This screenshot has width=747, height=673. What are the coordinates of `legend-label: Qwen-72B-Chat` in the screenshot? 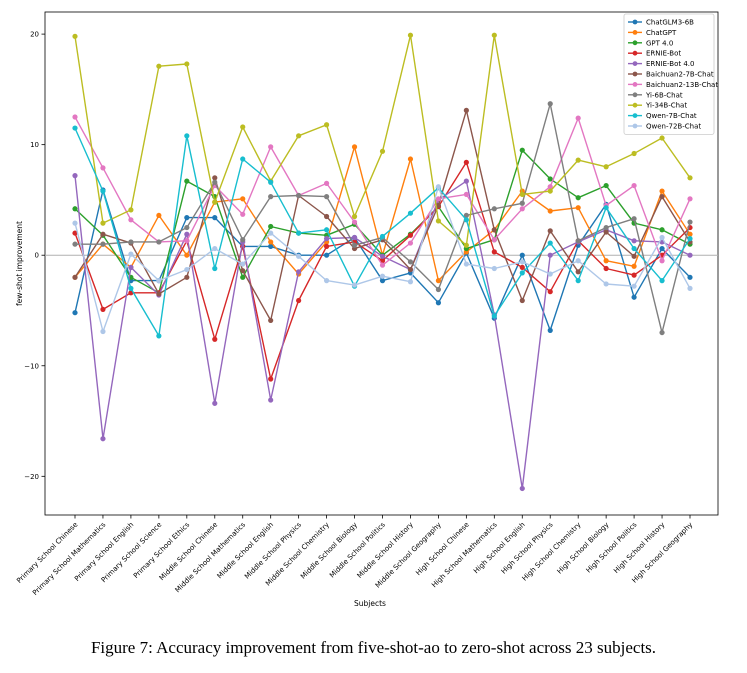 It's located at (673, 127).